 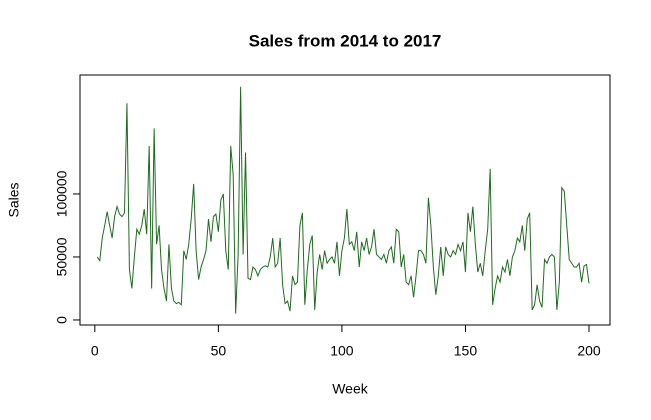 I want to click on x-tick-label: 50, so click(x=219, y=351).